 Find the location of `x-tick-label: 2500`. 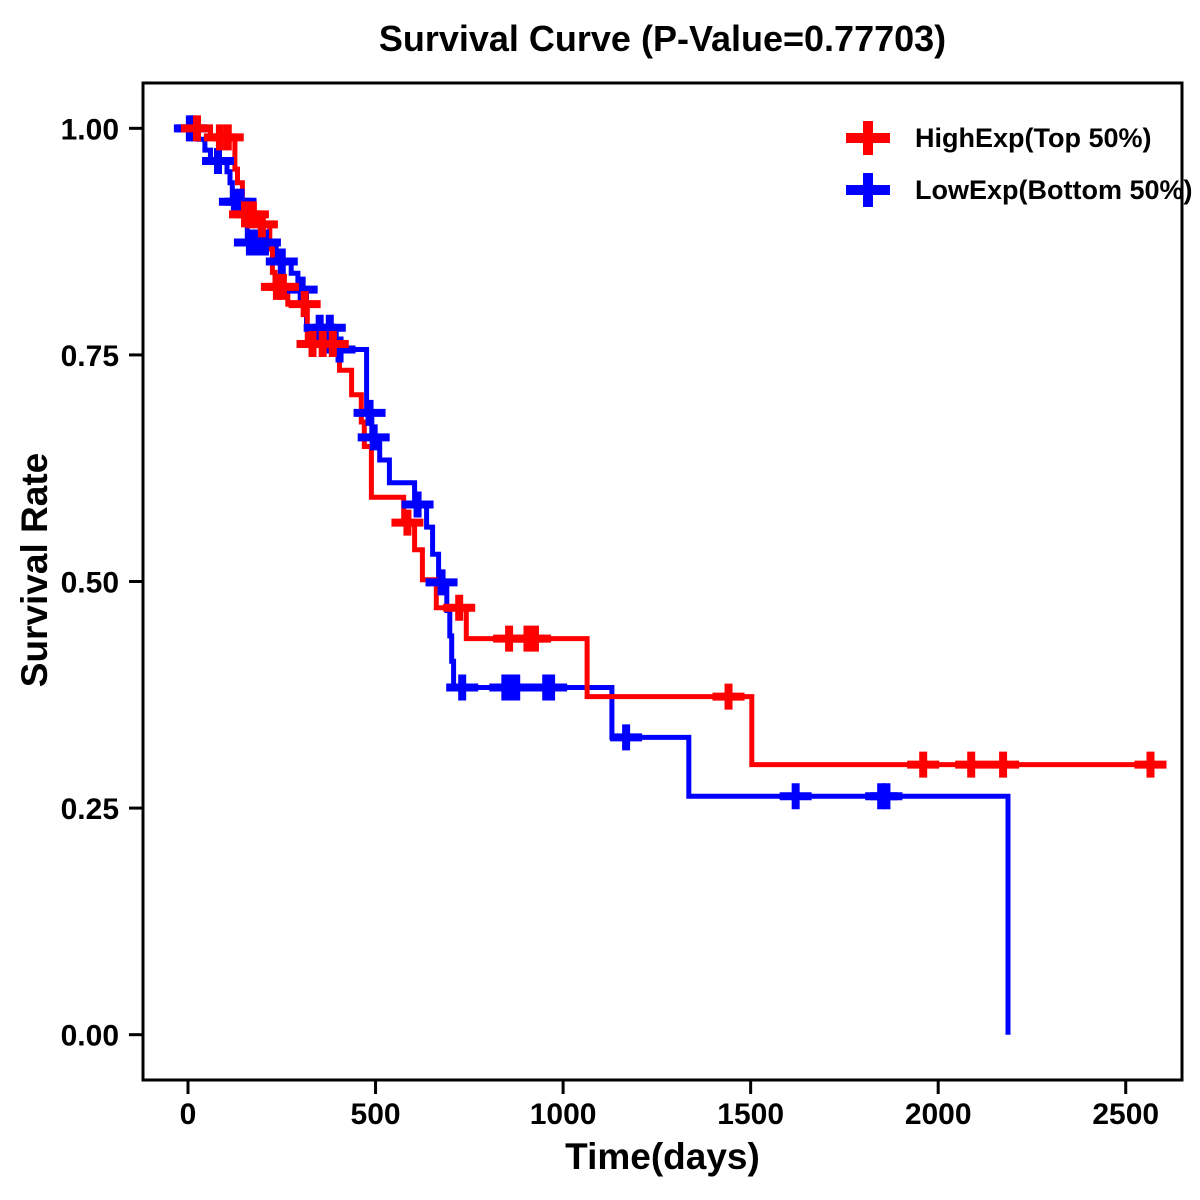

x-tick-label: 2500 is located at coordinates (1125, 1114).